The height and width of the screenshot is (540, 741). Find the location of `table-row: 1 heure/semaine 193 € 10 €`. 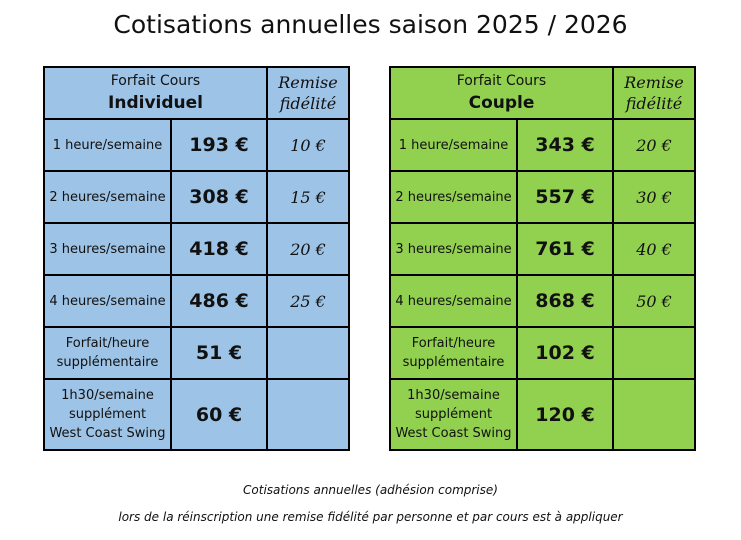

table-row: 1 heure/semaine 193 € 10 € is located at coordinates (196, 145).